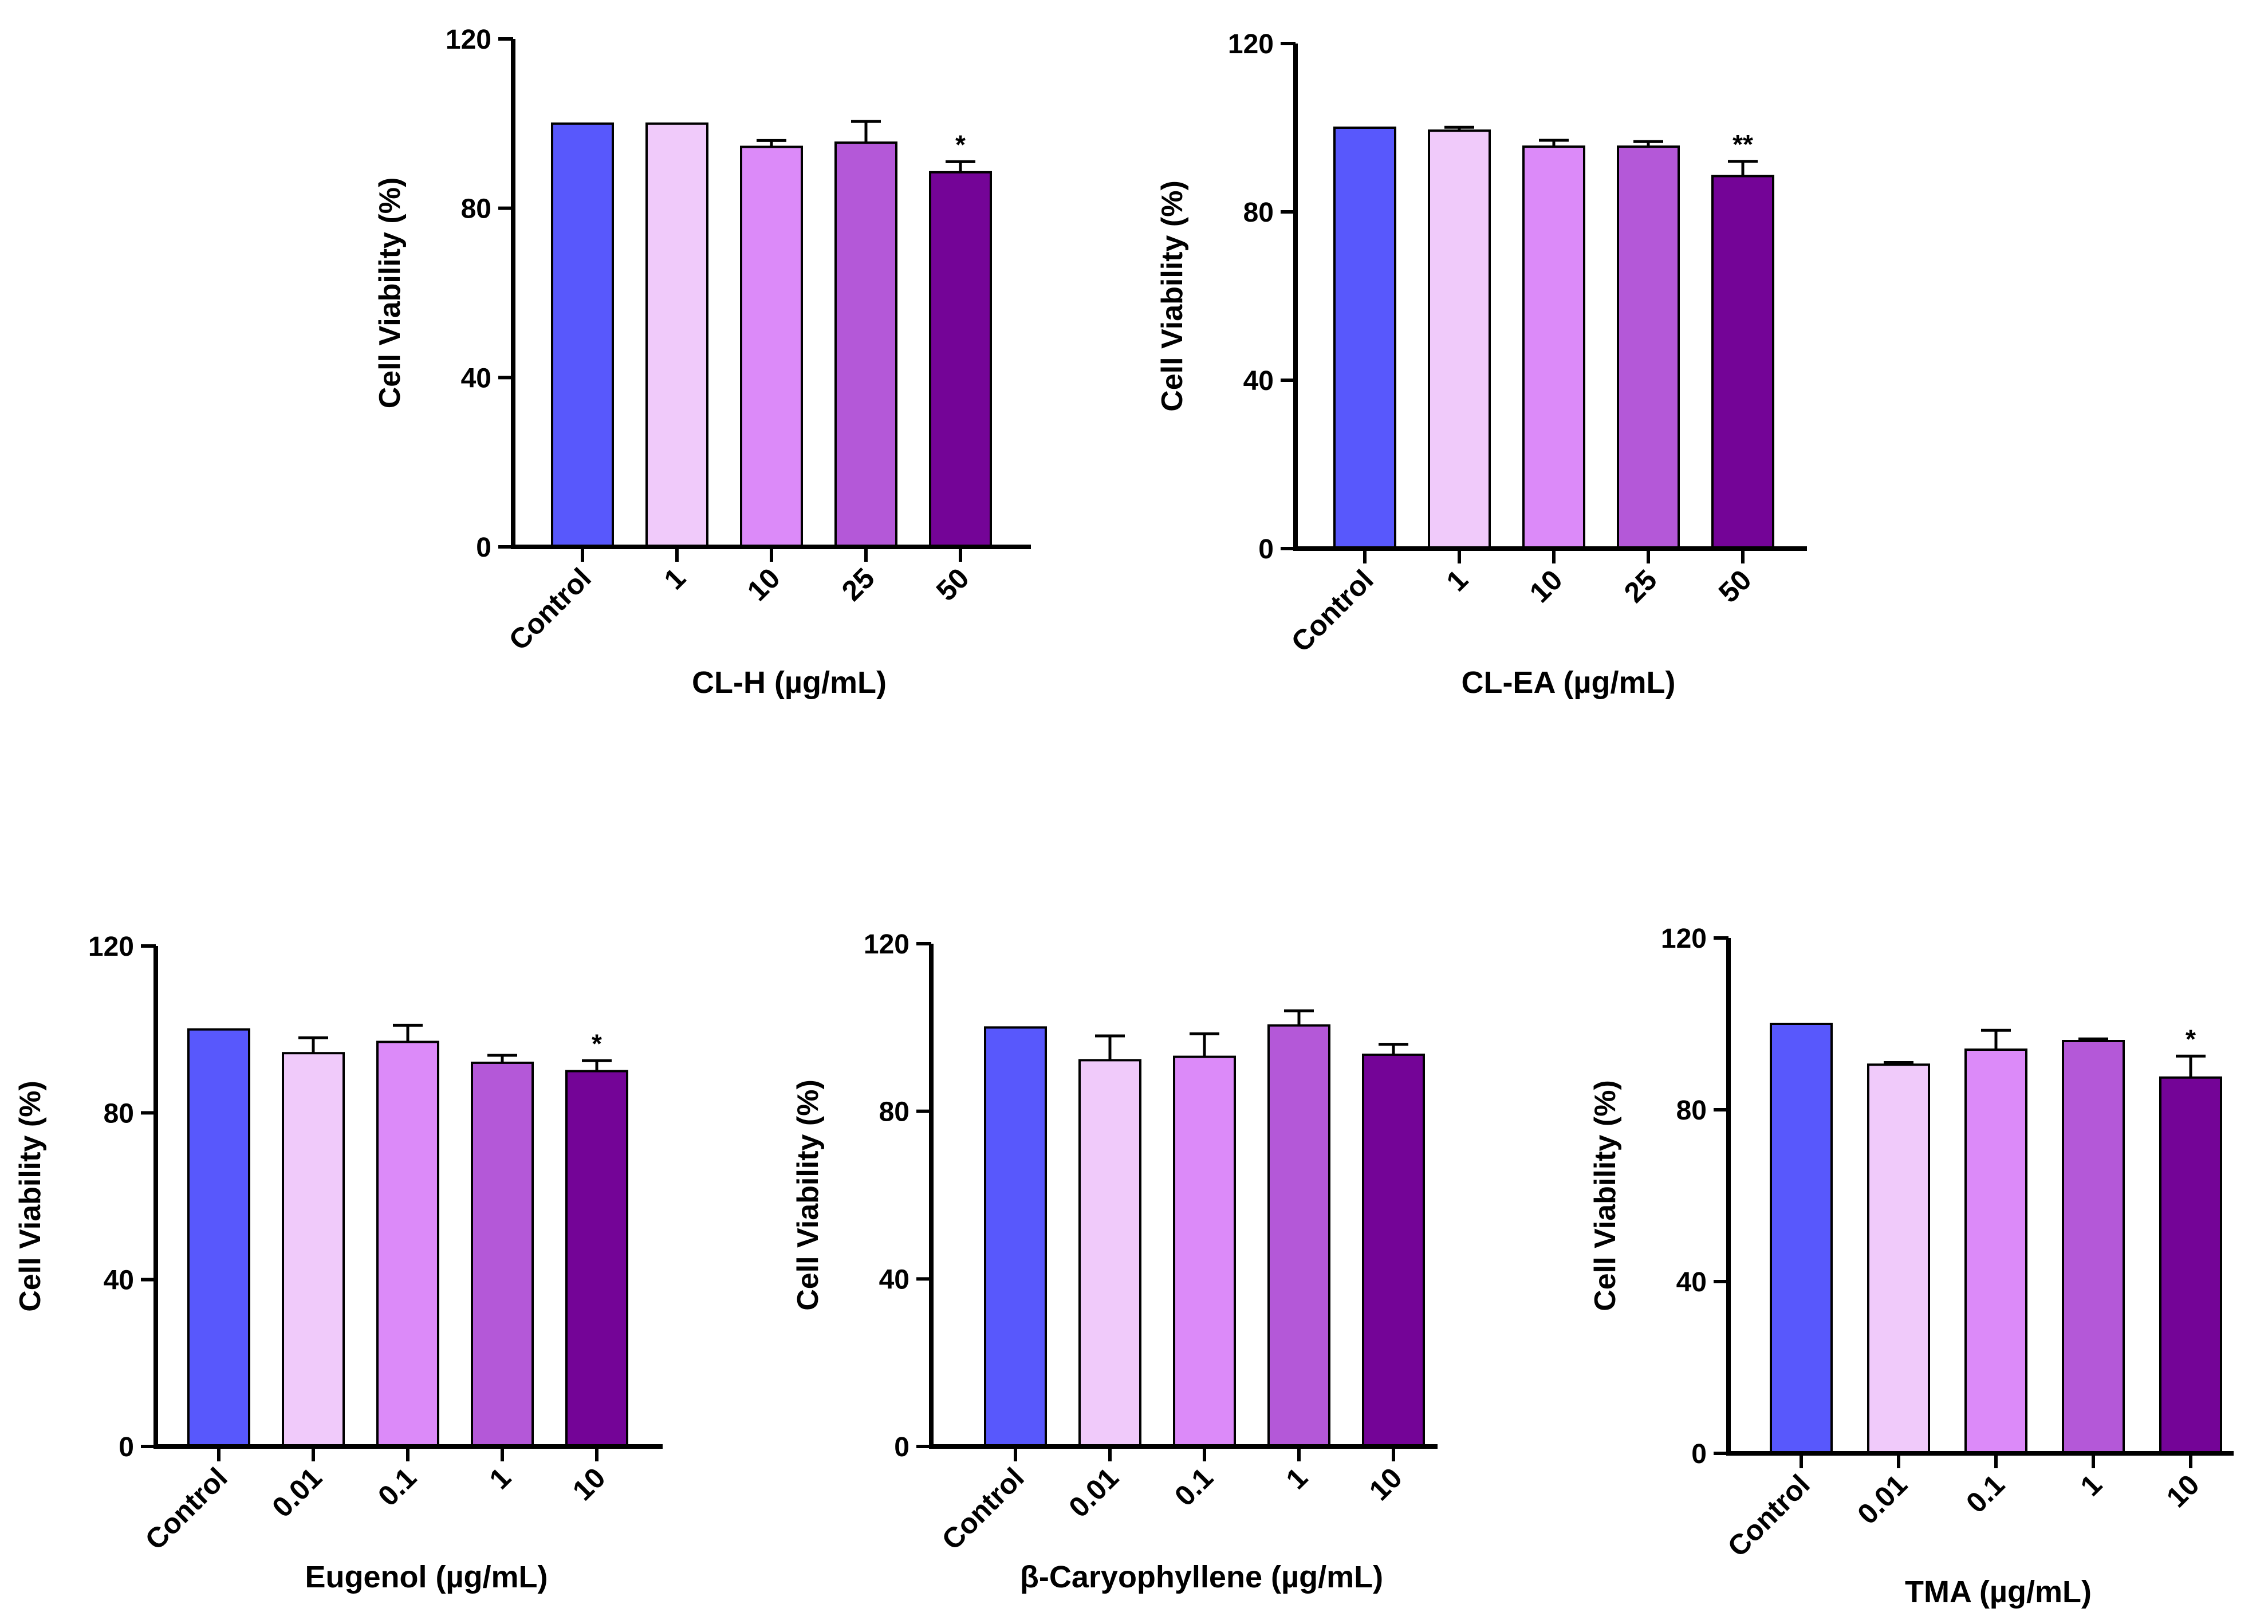  Describe the element at coordinates (426, 1577) in the screenshot. I see `x-axis-title: Eugenol (µg/mL)` at that location.